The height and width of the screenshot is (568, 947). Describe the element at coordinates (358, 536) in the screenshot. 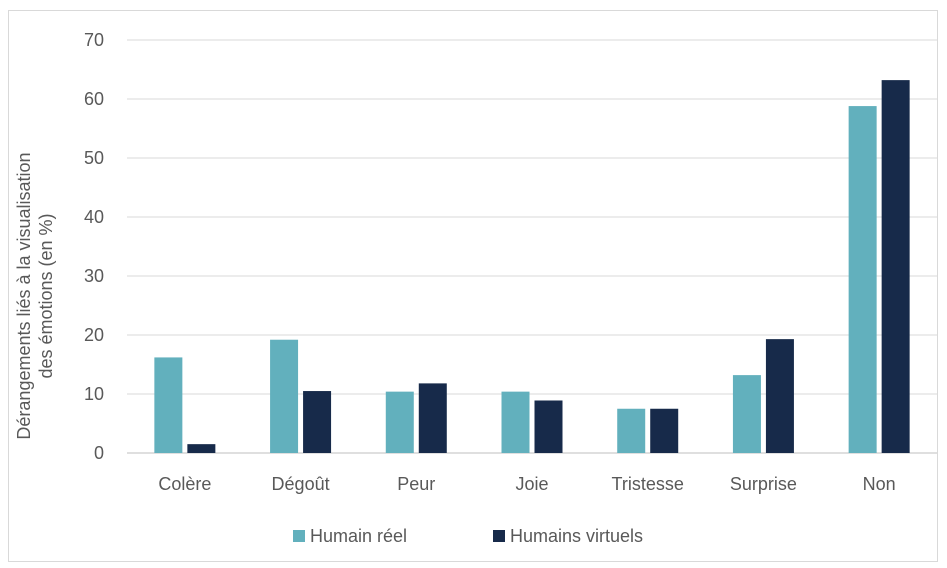

I see `legend-label-0: Humain réel` at that location.